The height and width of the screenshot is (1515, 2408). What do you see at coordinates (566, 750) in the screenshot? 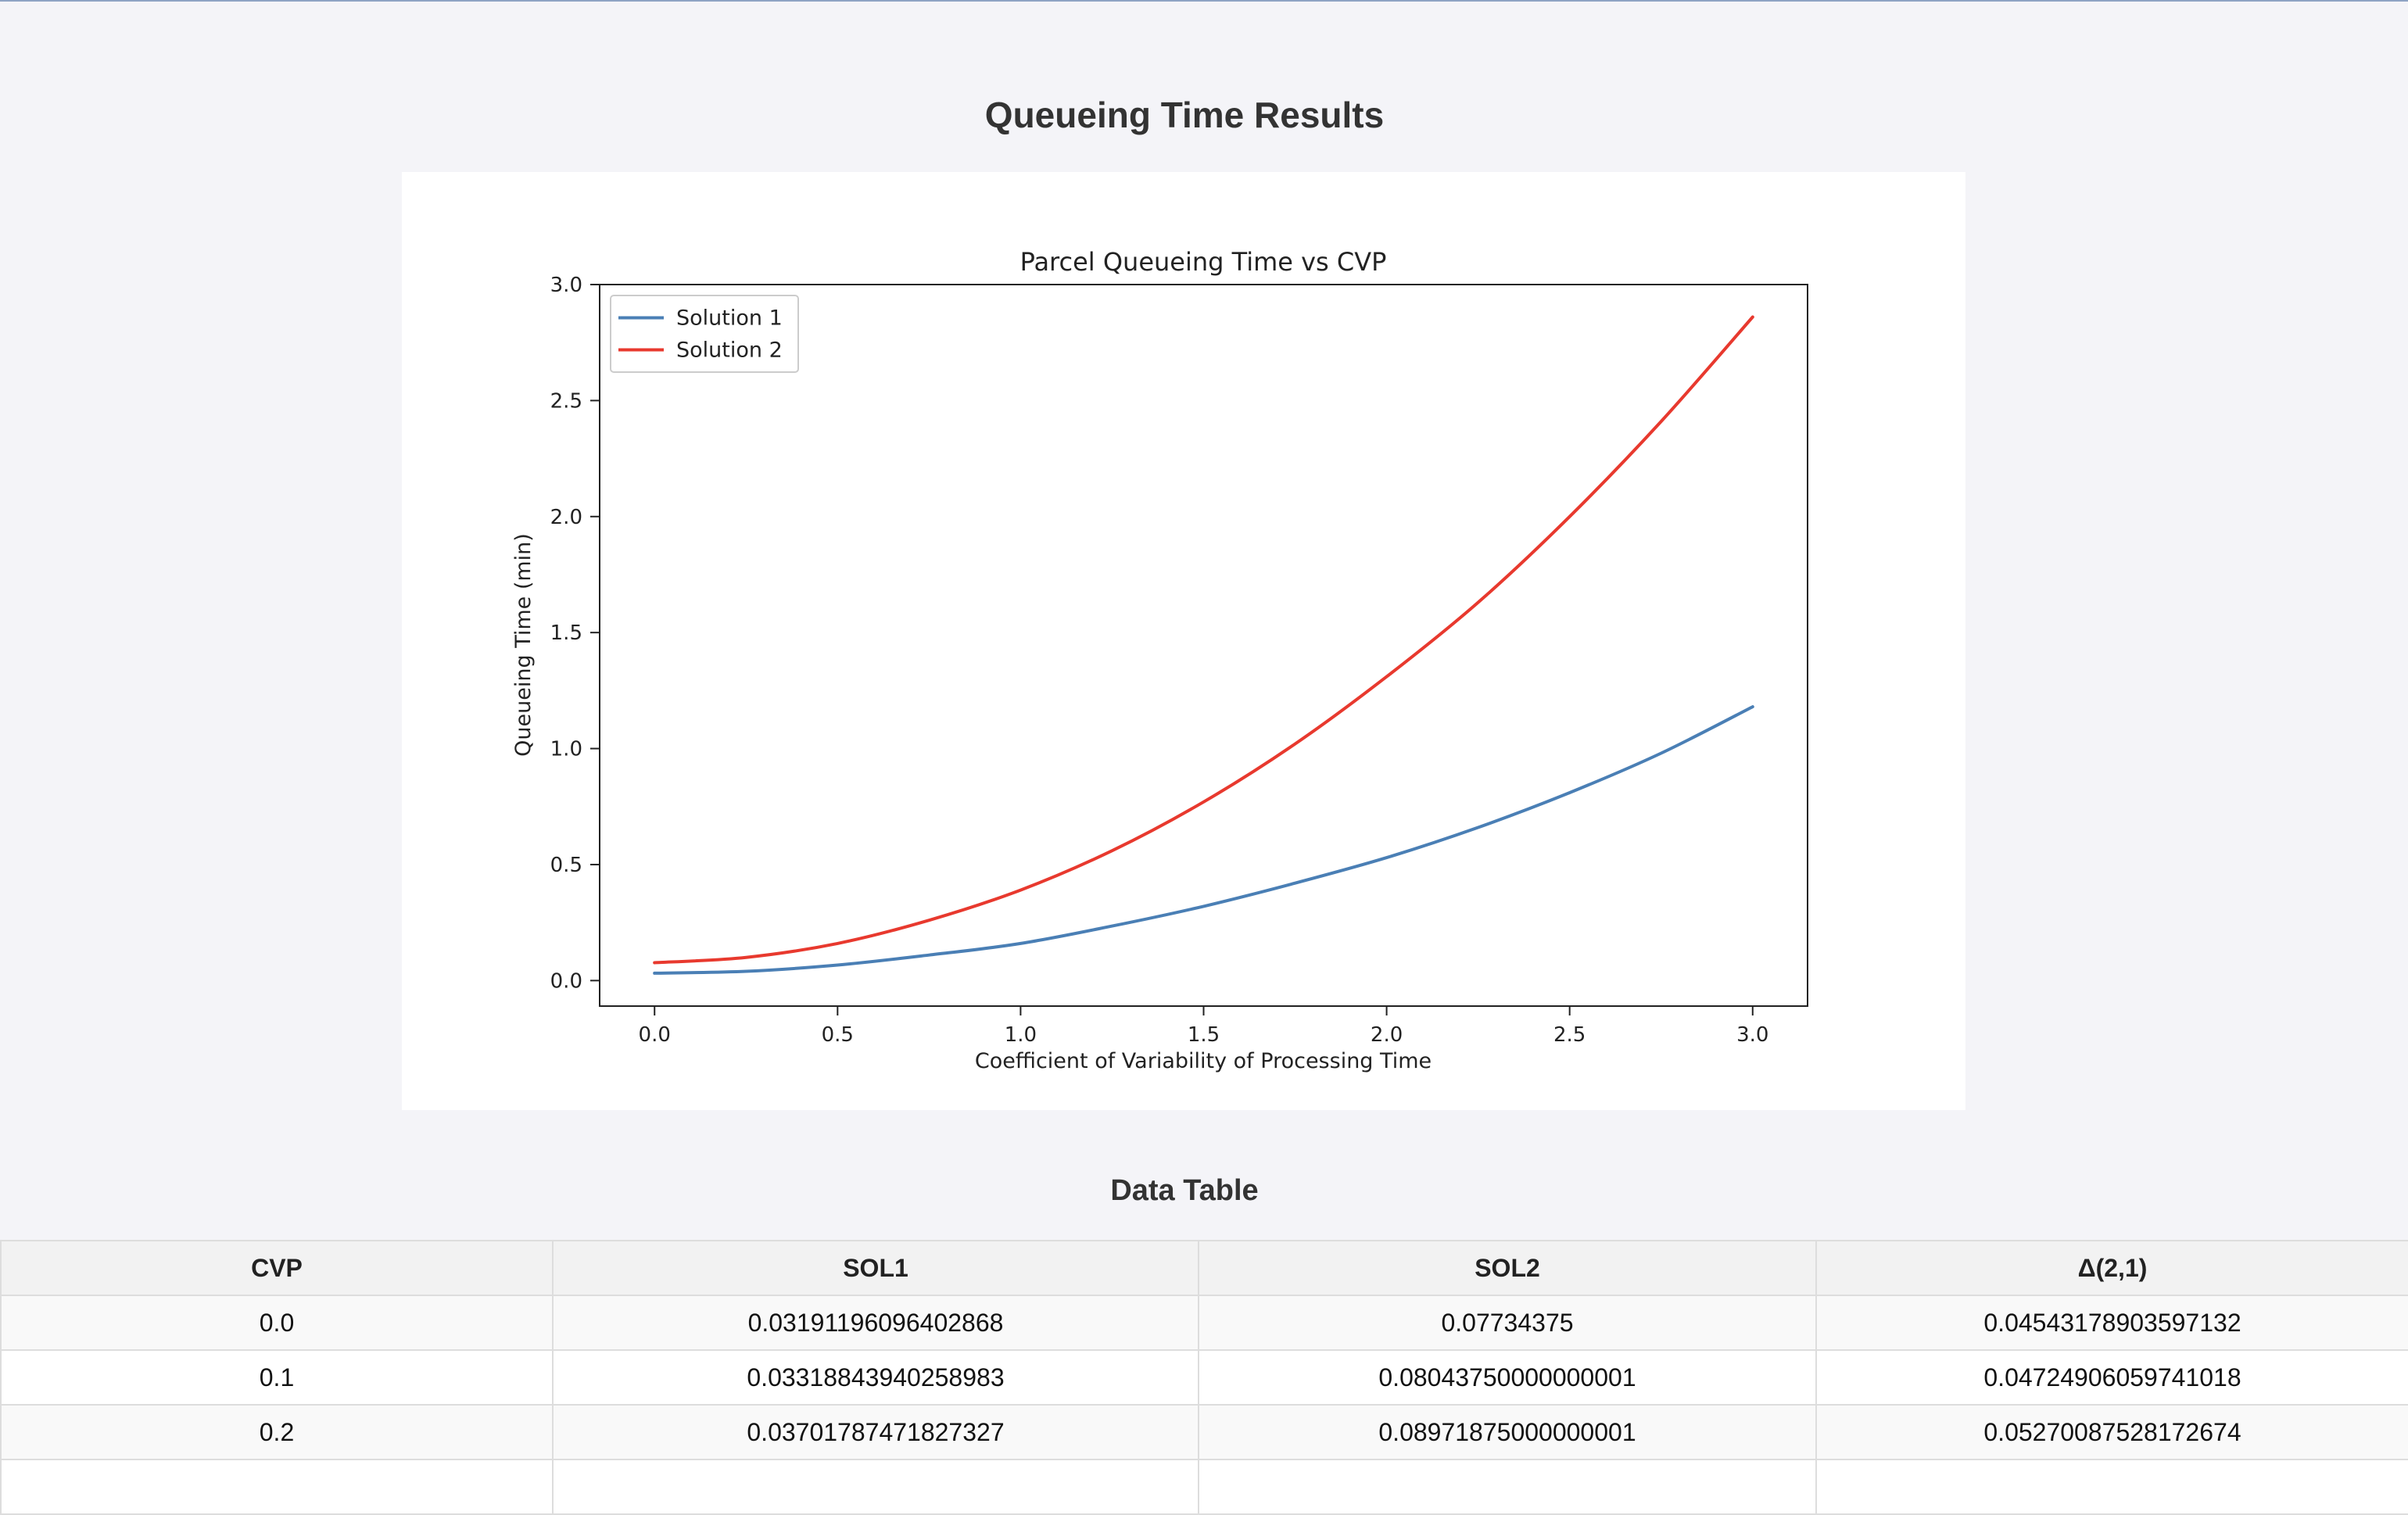
I see `y-tick-label: 1.0` at bounding box center [566, 750].